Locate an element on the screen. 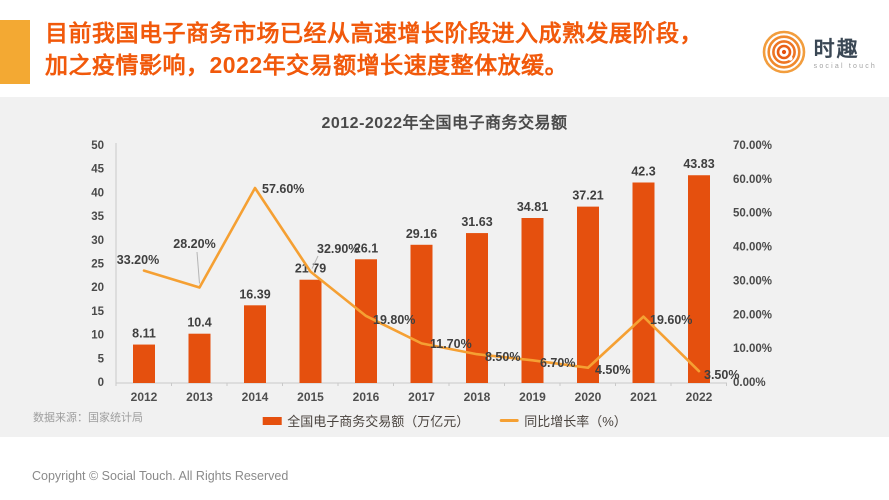 The height and width of the screenshot is (500, 889). bar-2021 is located at coordinates (643, 282).